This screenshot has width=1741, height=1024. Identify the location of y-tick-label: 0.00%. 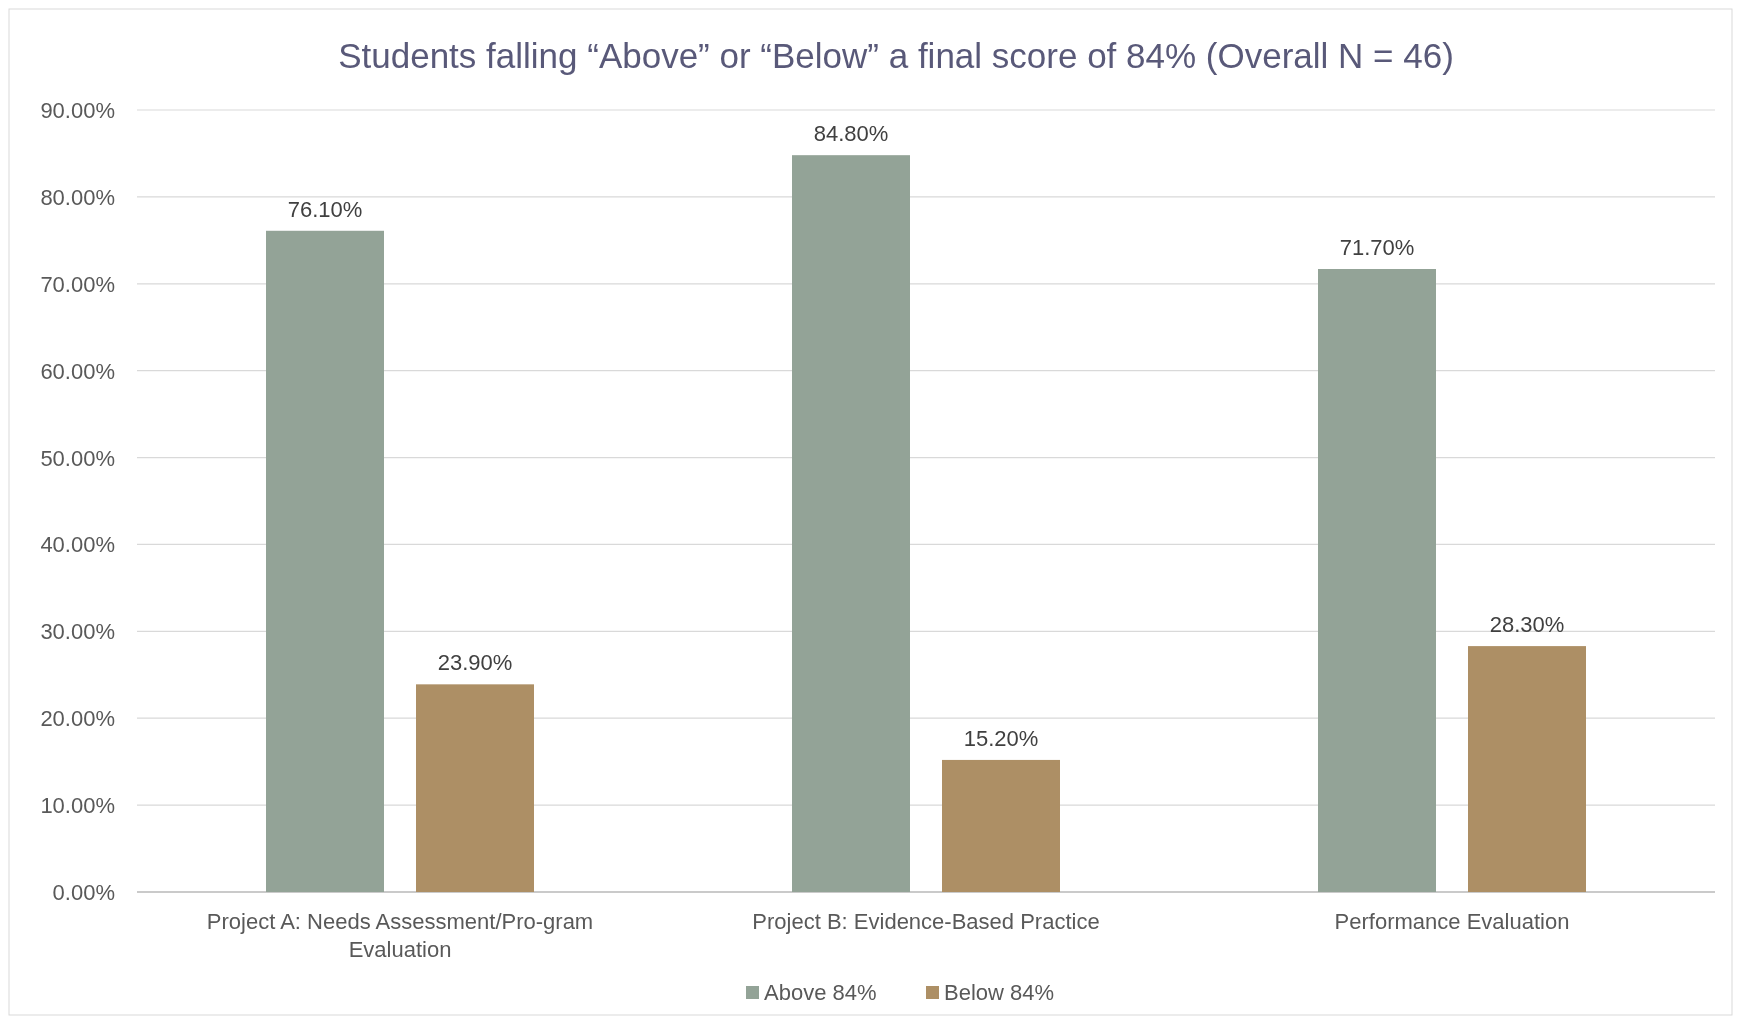
(83, 892).